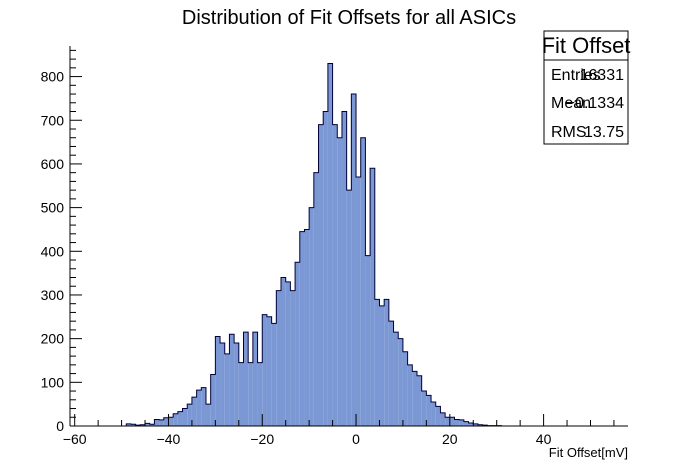 The height and width of the screenshot is (474, 698). I want to click on x-tick-label: −60, so click(75, 439).